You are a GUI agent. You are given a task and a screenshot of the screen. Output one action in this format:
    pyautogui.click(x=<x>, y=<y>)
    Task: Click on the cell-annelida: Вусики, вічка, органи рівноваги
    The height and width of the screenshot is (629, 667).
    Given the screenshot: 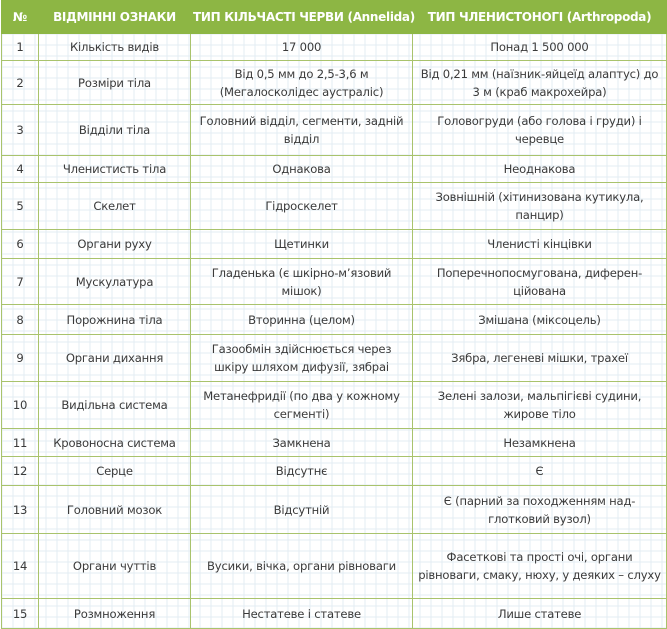 What is the action you would take?
    pyautogui.click(x=301, y=566)
    